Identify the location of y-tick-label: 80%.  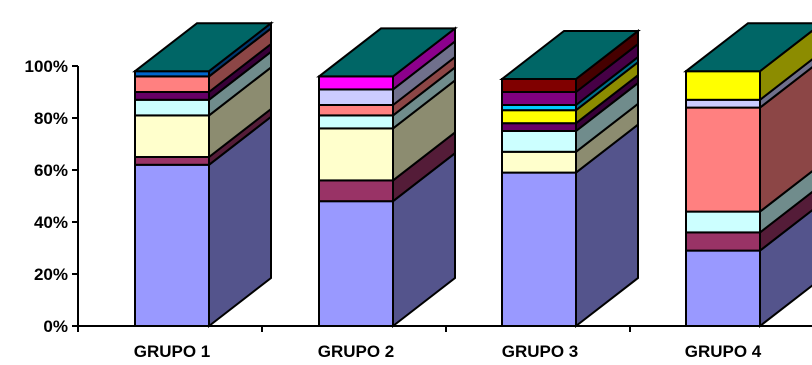
(51, 118).